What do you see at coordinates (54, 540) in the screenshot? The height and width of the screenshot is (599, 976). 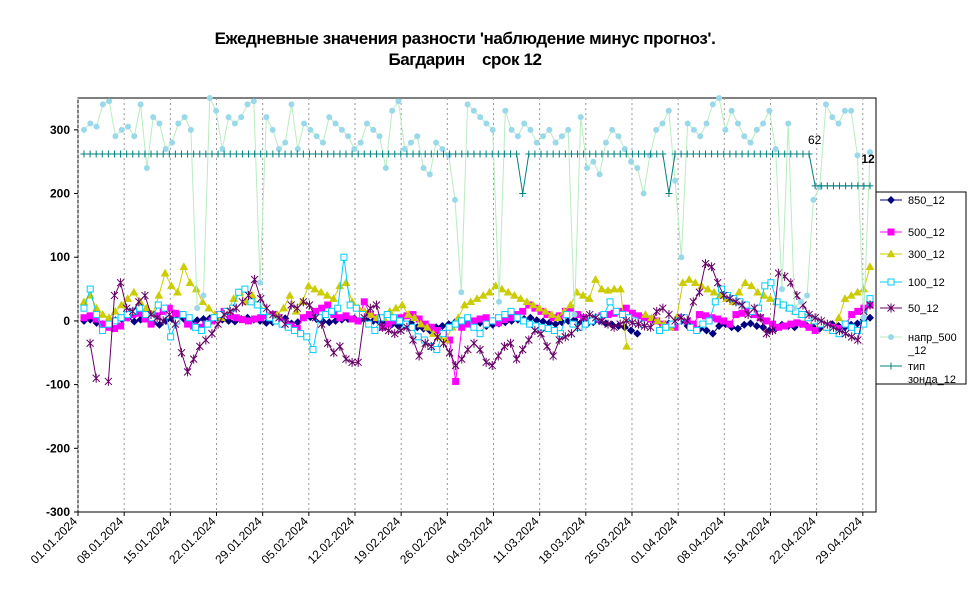 I see `x-tick-label: 01.01.2024` at bounding box center [54, 540].